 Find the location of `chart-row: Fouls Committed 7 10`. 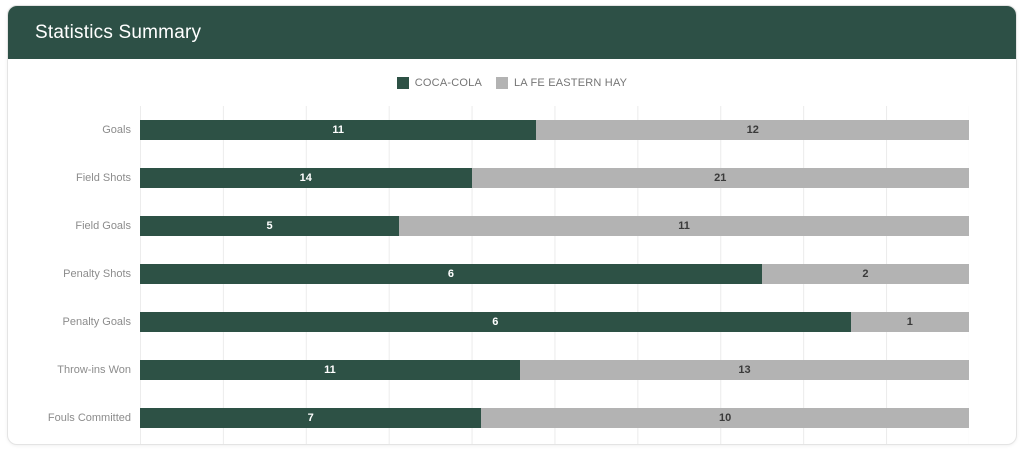

chart-row: Fouls Committed 7 10 is located at coordinates (488, 418).